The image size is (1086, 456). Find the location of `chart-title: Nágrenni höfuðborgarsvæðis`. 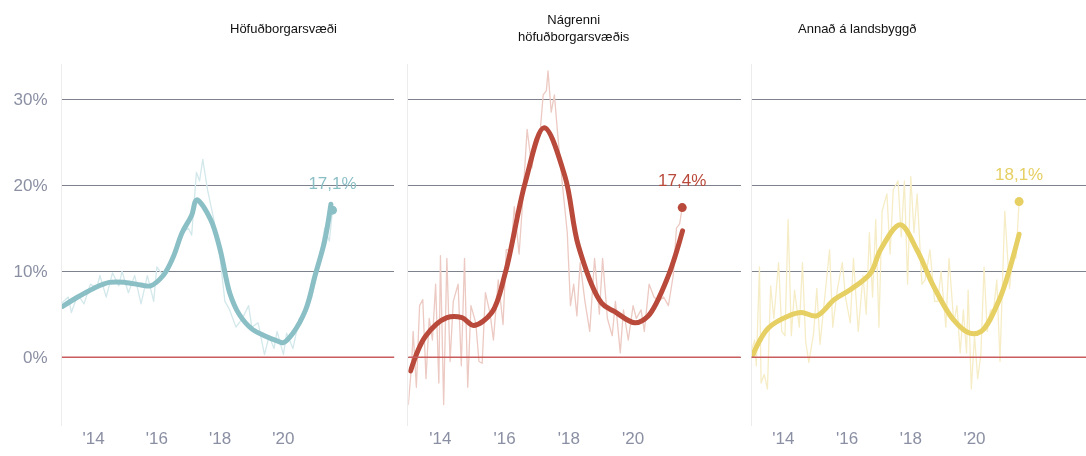

chart-title: Nágrenni höfuðborgarsvæðis is located at coordinates (574, 28).